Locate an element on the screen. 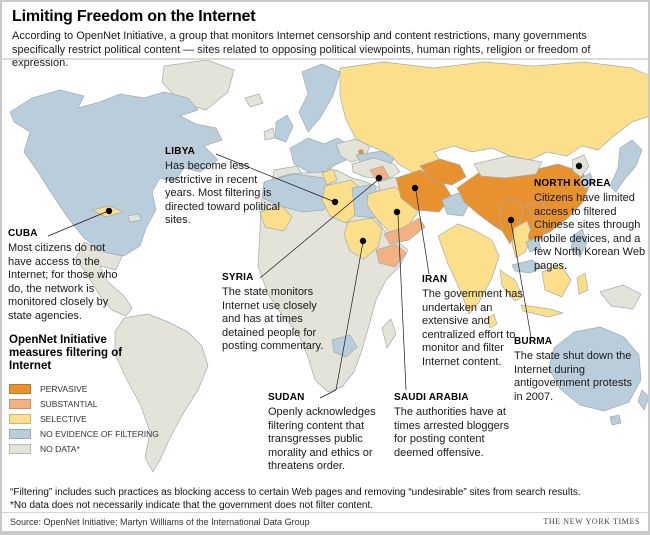 This screenshot has width=650, height=535. map-region-new-guinea is located at coordinates (620, 297).